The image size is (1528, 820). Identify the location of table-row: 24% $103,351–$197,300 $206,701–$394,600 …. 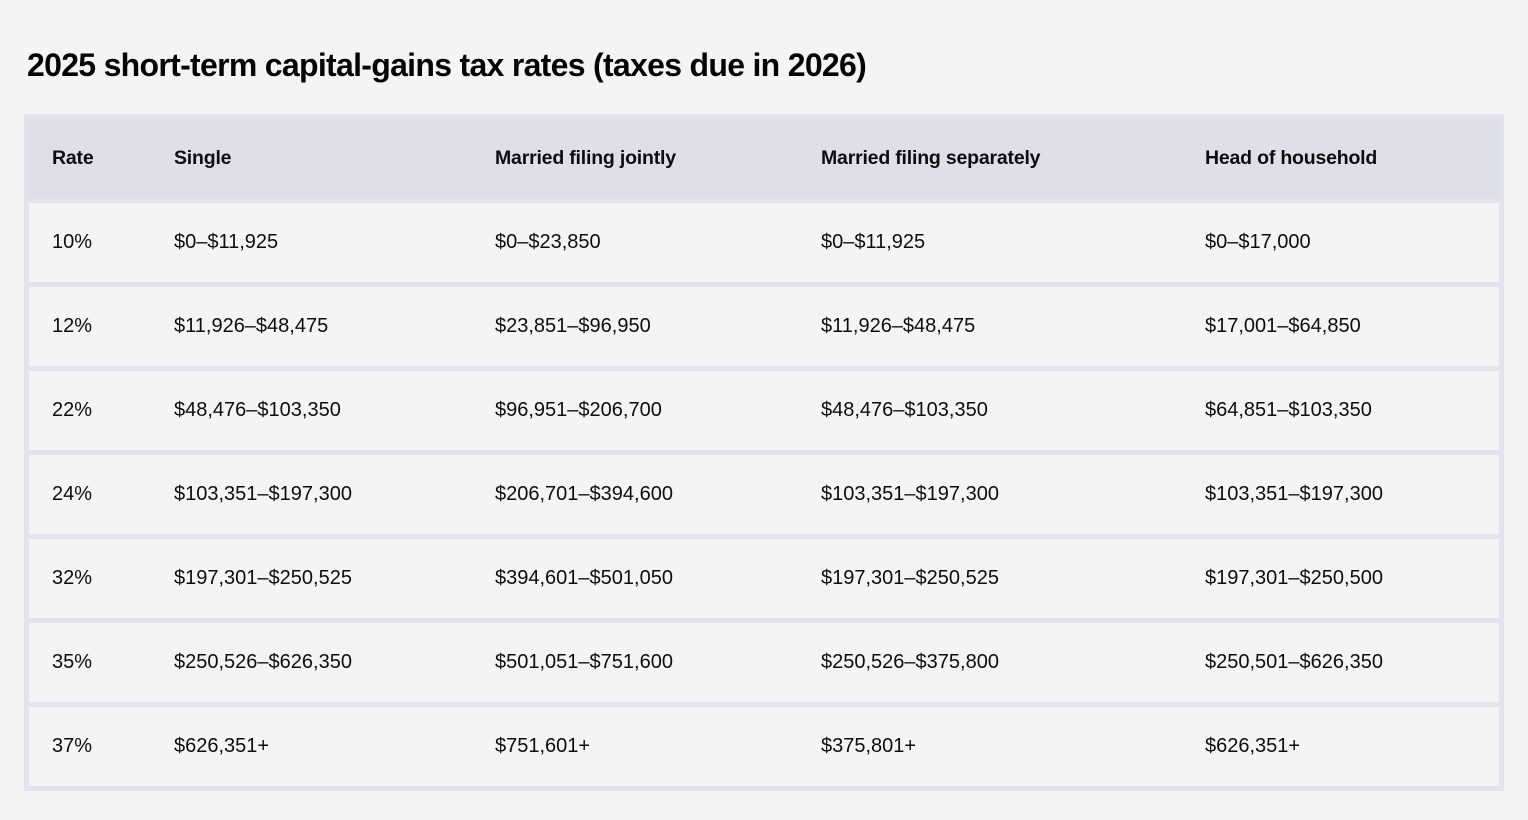
(764, 492).